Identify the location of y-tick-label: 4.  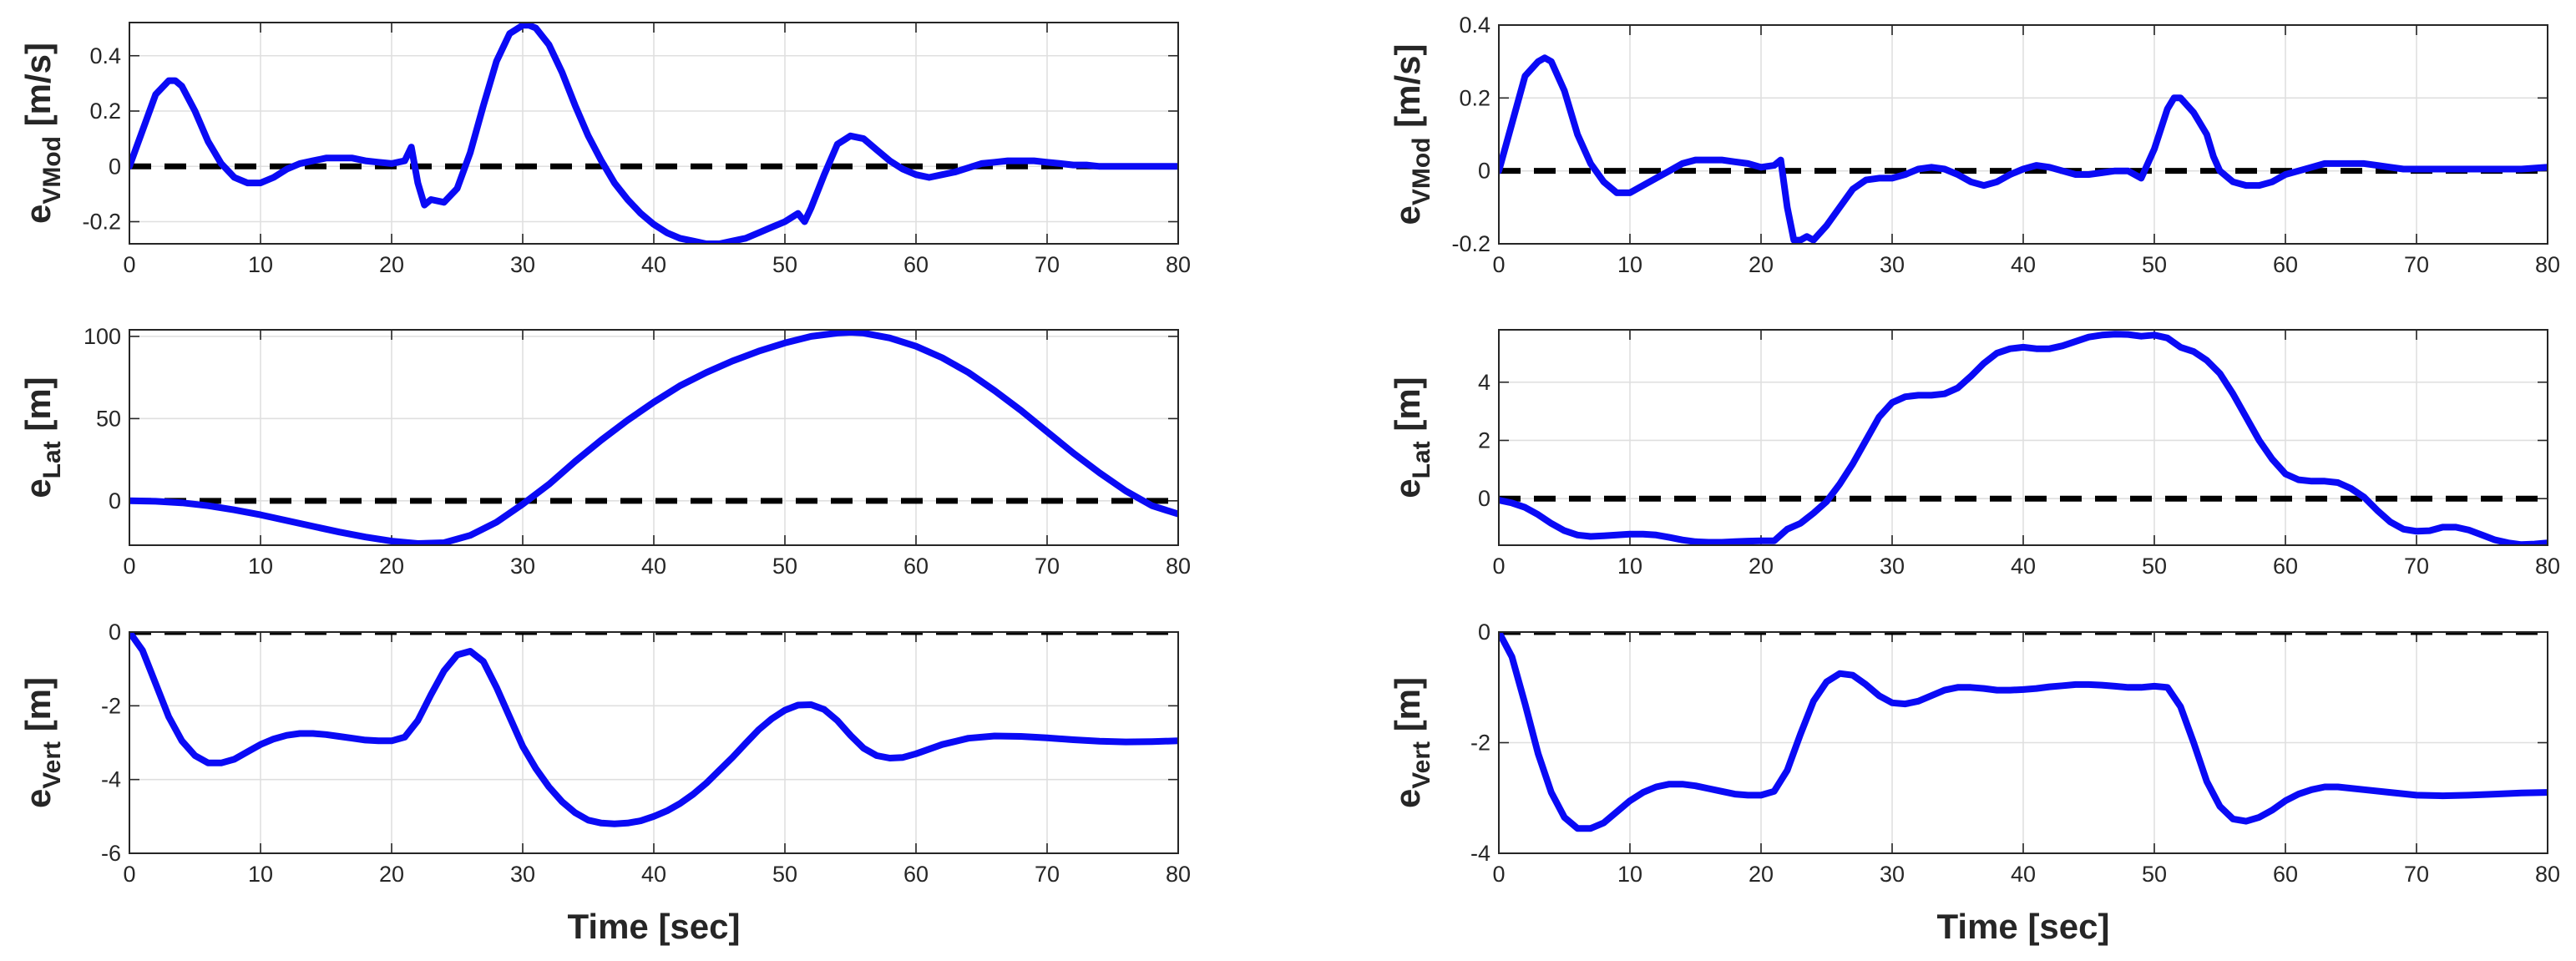
(1484, 382).